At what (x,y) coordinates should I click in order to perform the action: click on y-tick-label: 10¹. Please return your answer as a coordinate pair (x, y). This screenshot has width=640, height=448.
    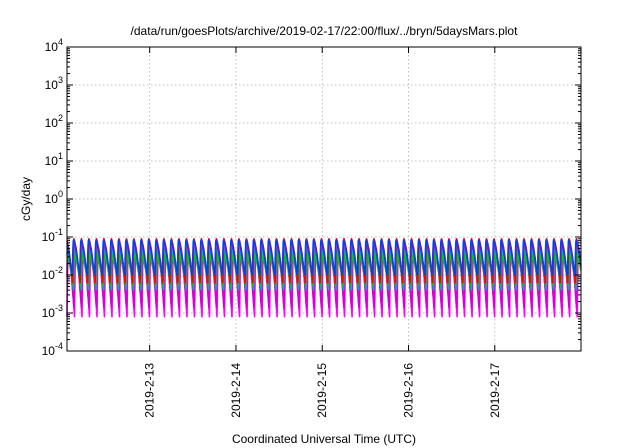
    Looking at the image, I should click on (54, 159).